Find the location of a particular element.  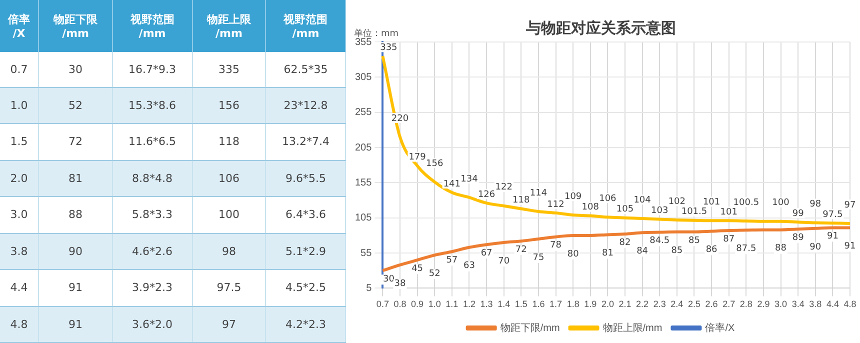

data-label: 101.5 is located at coordinates (694, 212).